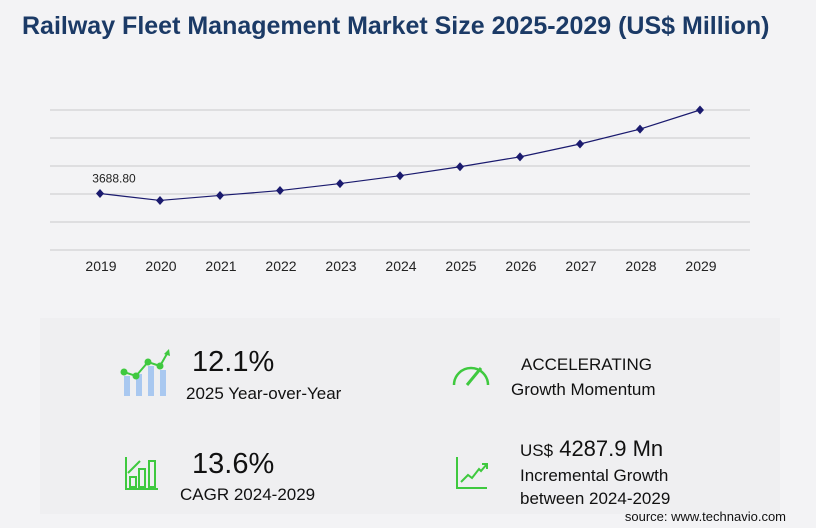 This screenshot has height=528, width=816. Describe the element at coordinates (160, 266) in the screenshot. I see `x-tick-label: 2020` at that location.